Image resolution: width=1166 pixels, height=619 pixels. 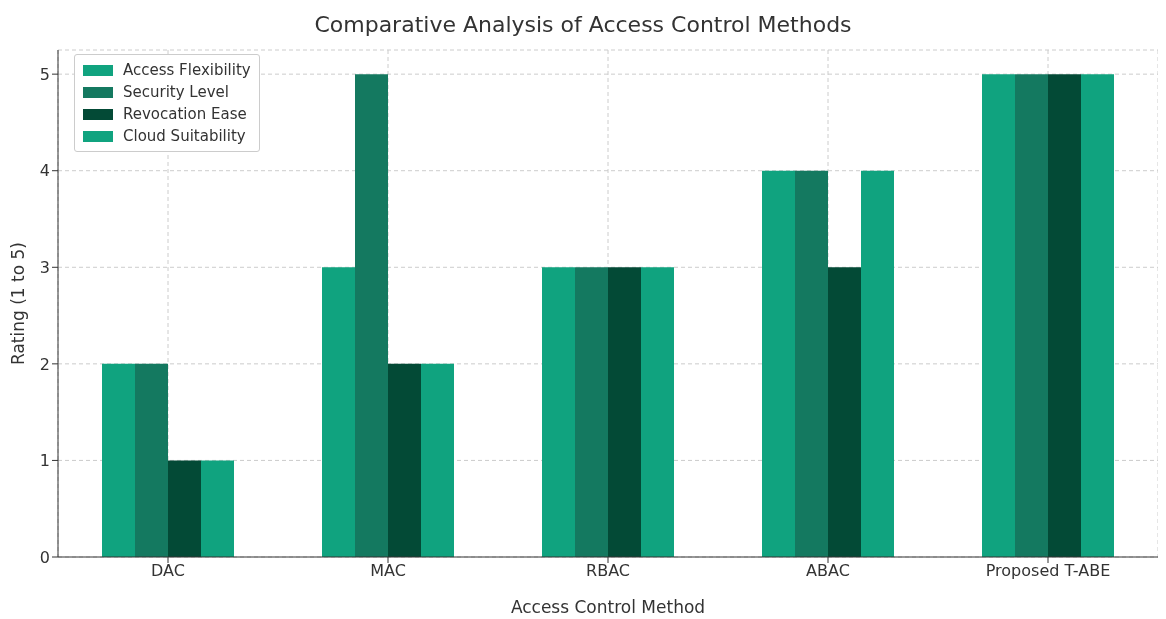 I want to click on y-tick-label: 2, so click(x=44, y=364).